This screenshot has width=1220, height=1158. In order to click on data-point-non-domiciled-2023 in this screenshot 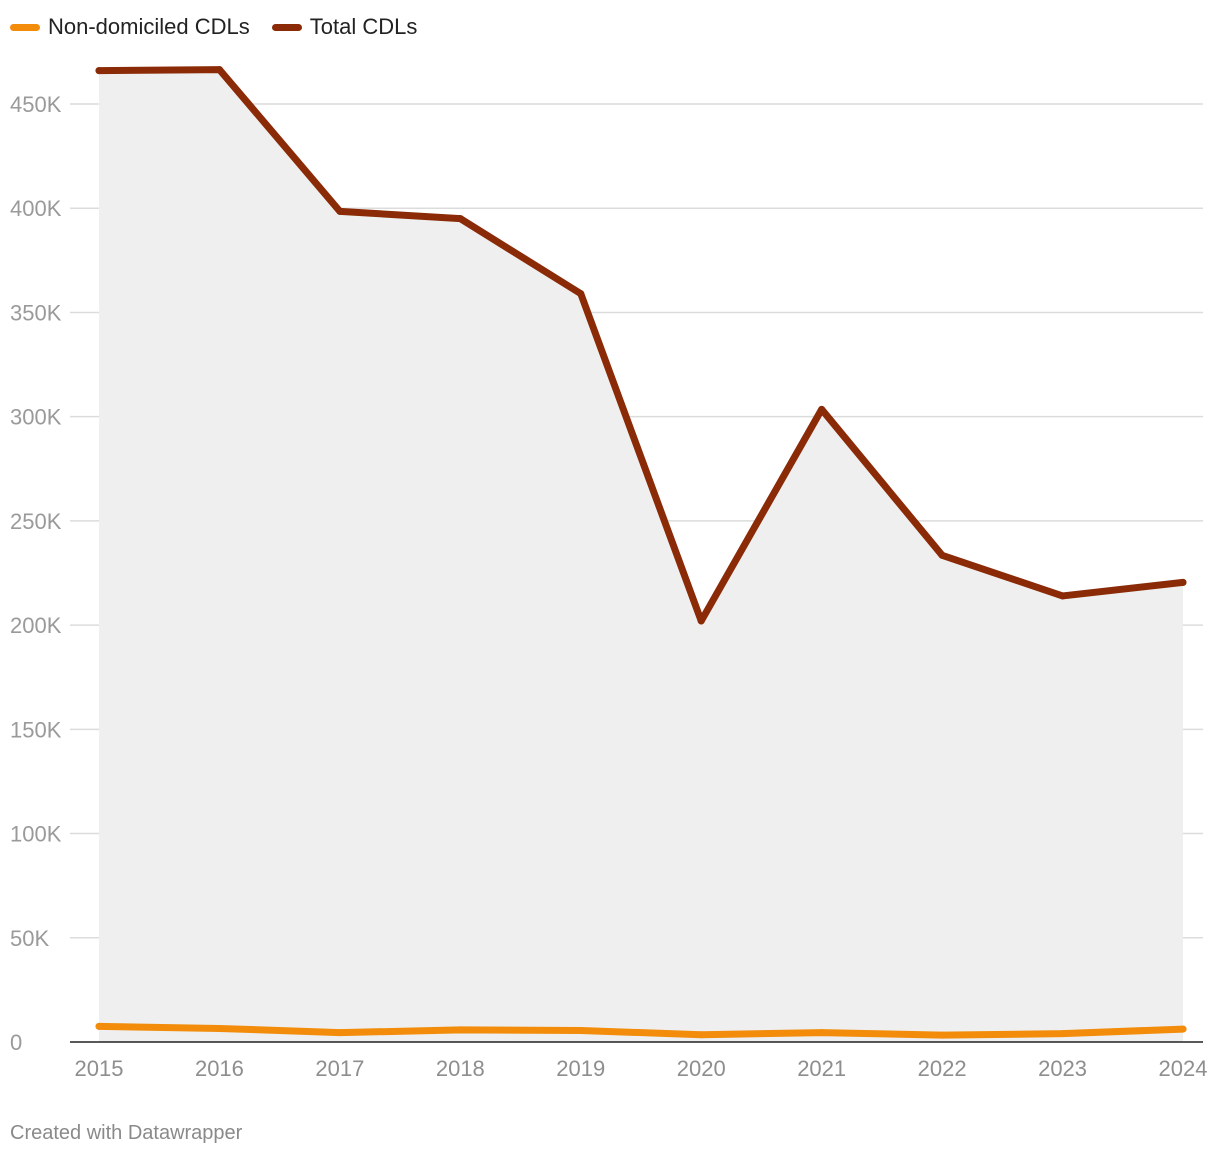, I will do `click(1063, 1034)`.